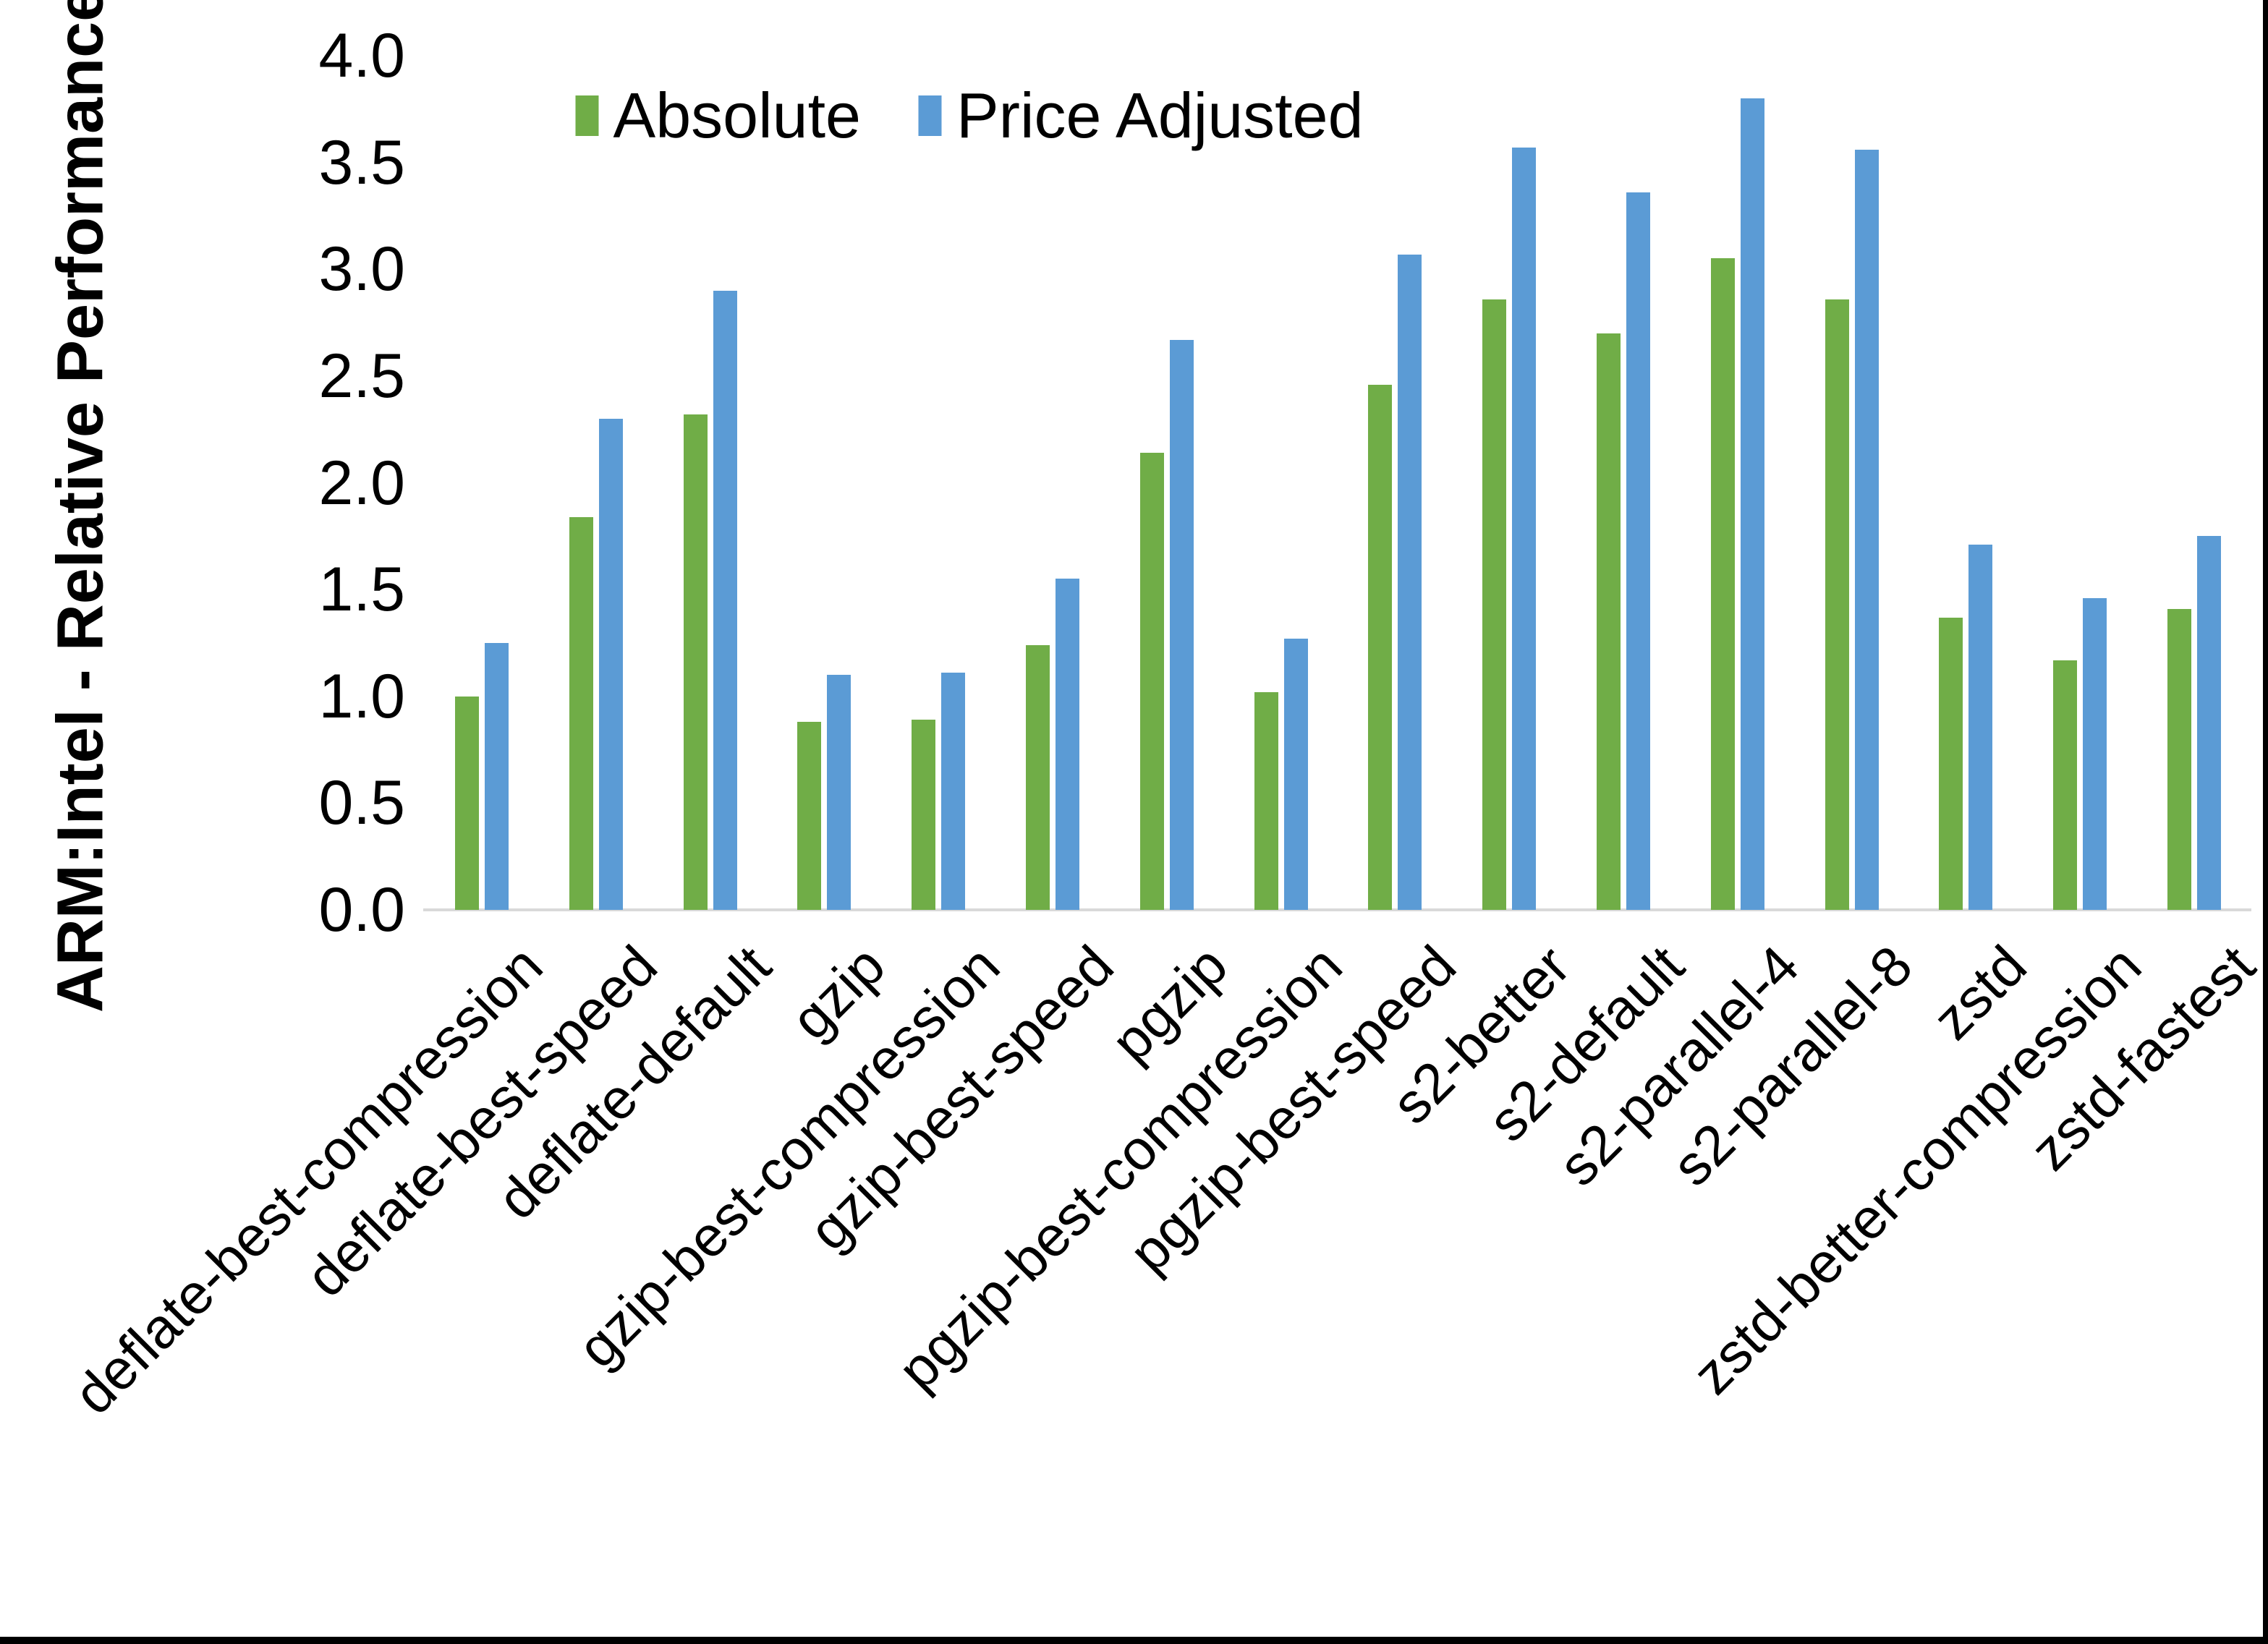 Image resolution: width=2268 pixels, height=1644 pixels. What do you see at coordinates (361, 55) in the screenshot?
I see `y-tick-label: 4.0` at bounding box center [361, 55].